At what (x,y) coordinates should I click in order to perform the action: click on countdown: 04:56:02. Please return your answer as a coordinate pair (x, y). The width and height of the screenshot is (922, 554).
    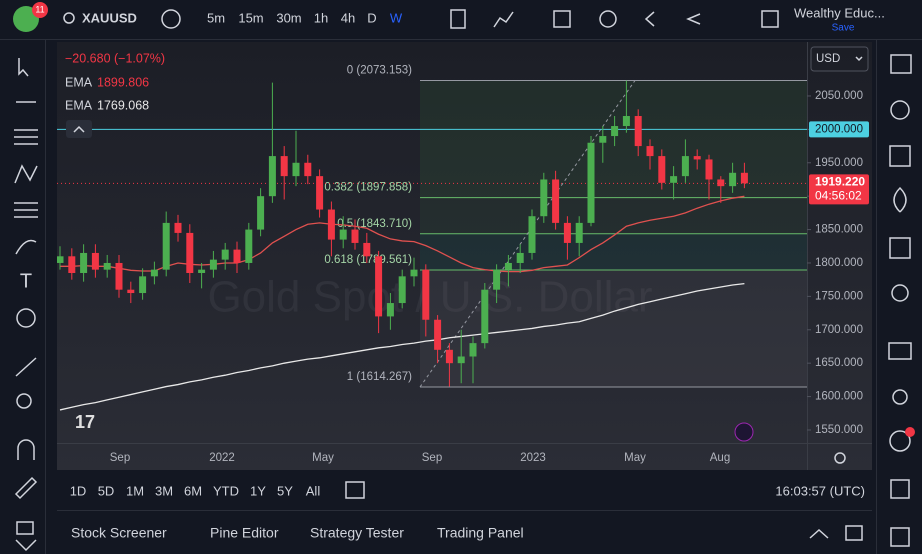
    Looking at the image, I should click on (838, 196).